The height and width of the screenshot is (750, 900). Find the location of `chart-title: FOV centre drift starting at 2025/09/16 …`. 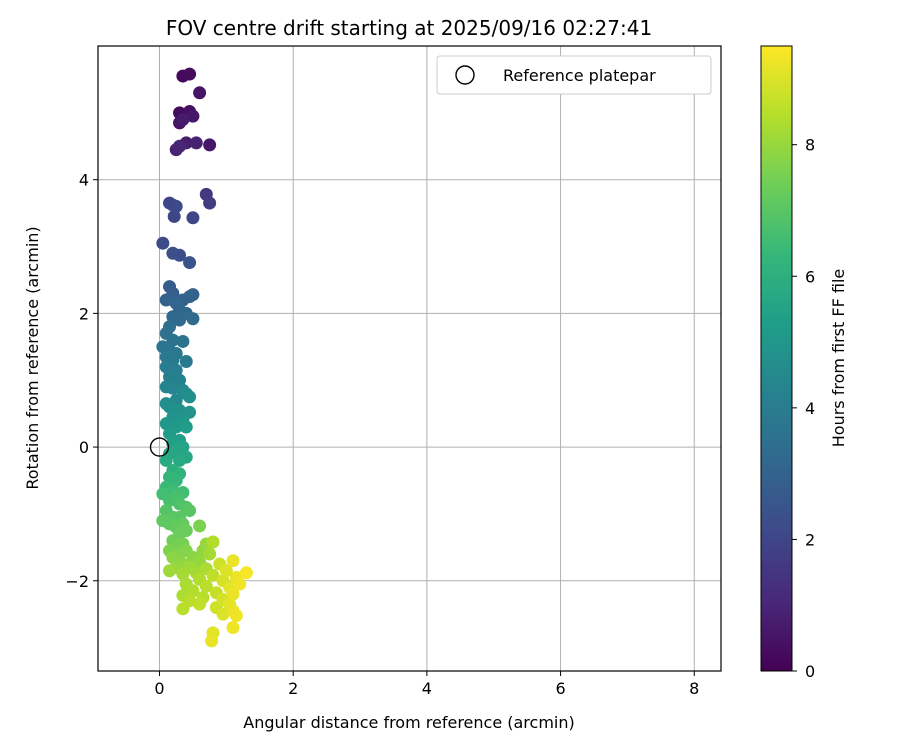

chart-title: FOV centre drift starting at 2025/09/16 … is located at coordinates (409, 28).